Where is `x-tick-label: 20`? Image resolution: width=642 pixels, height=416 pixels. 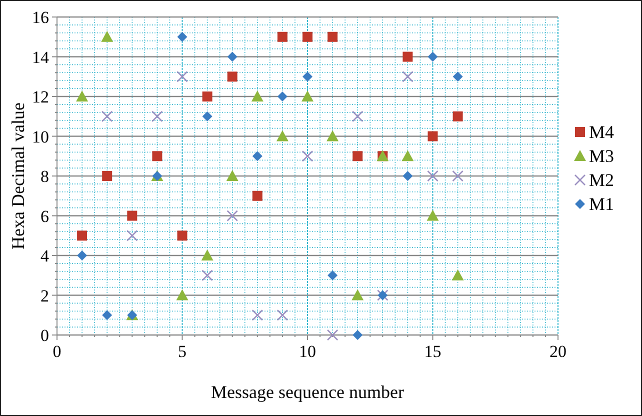 x-tick-label: 20 is located at coordinates (558, 351).